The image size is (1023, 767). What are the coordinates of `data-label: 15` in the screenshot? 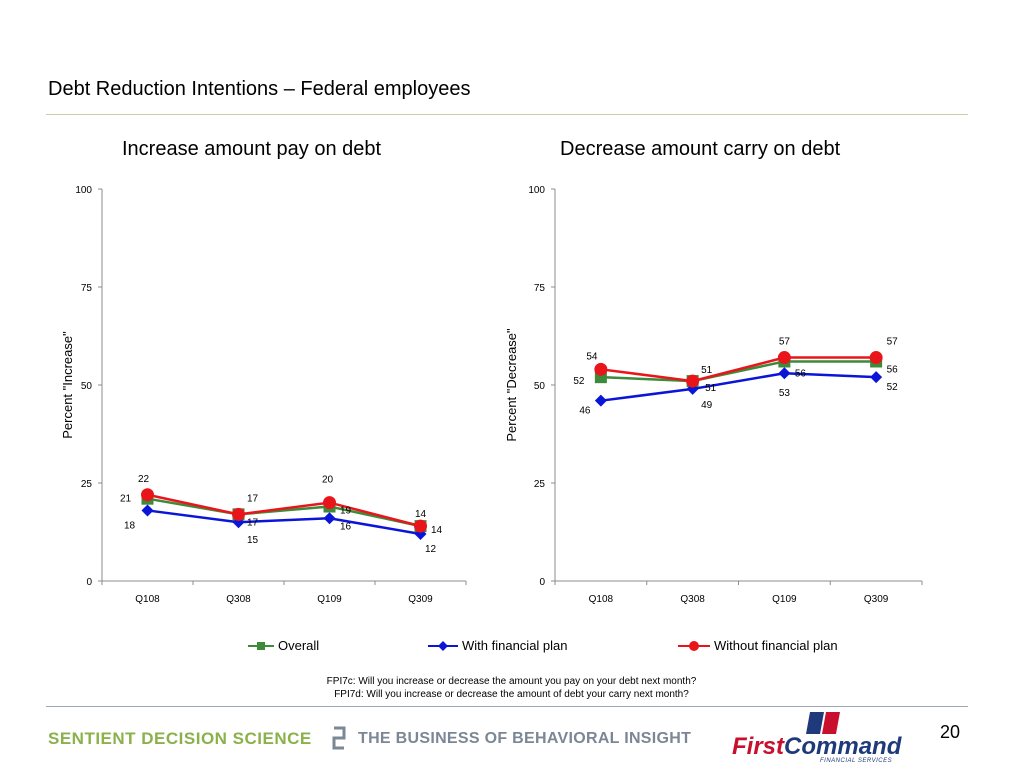 It's located at (253, 540).